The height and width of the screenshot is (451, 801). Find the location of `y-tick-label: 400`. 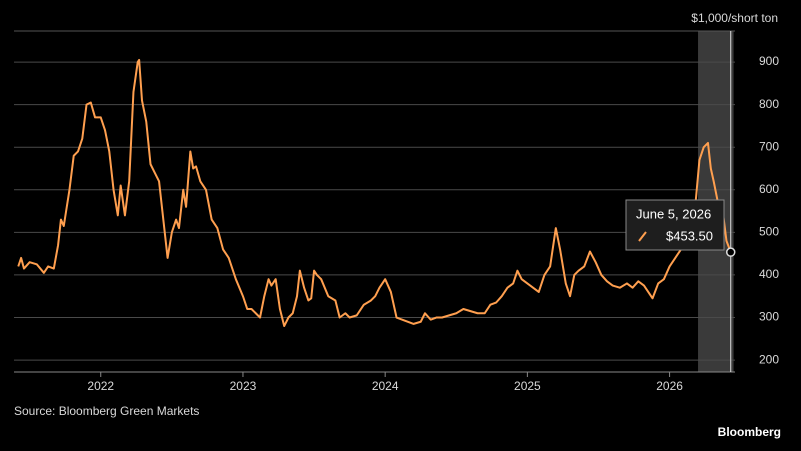

y-tick-label: 400 is located at coordinates (769, 274).